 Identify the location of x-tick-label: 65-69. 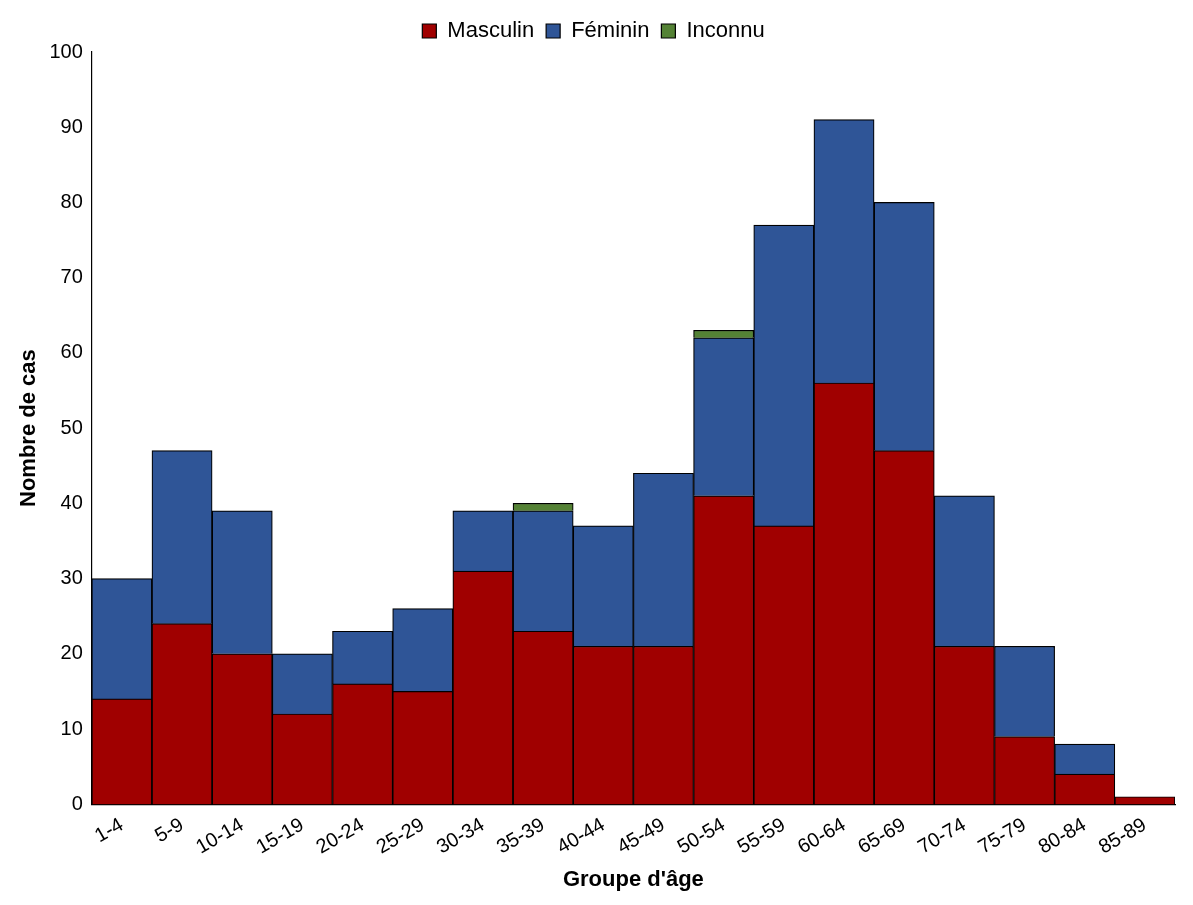
(881, 835).